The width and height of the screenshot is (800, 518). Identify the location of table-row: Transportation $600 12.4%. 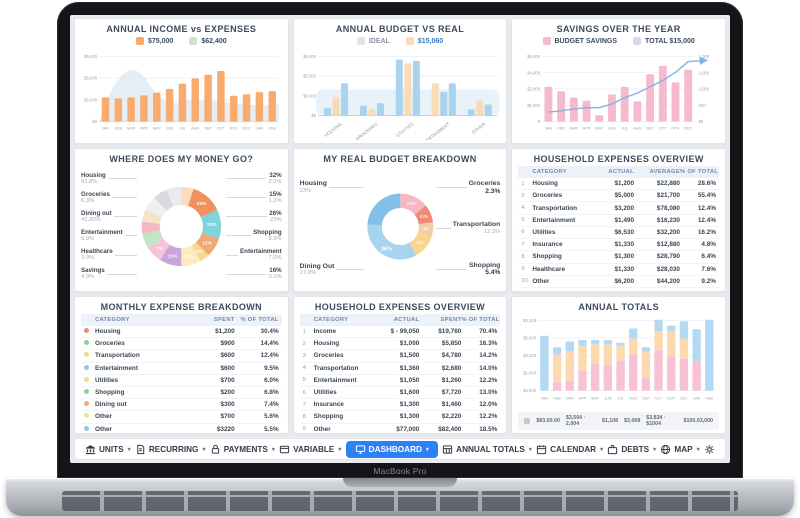
(181, 356).